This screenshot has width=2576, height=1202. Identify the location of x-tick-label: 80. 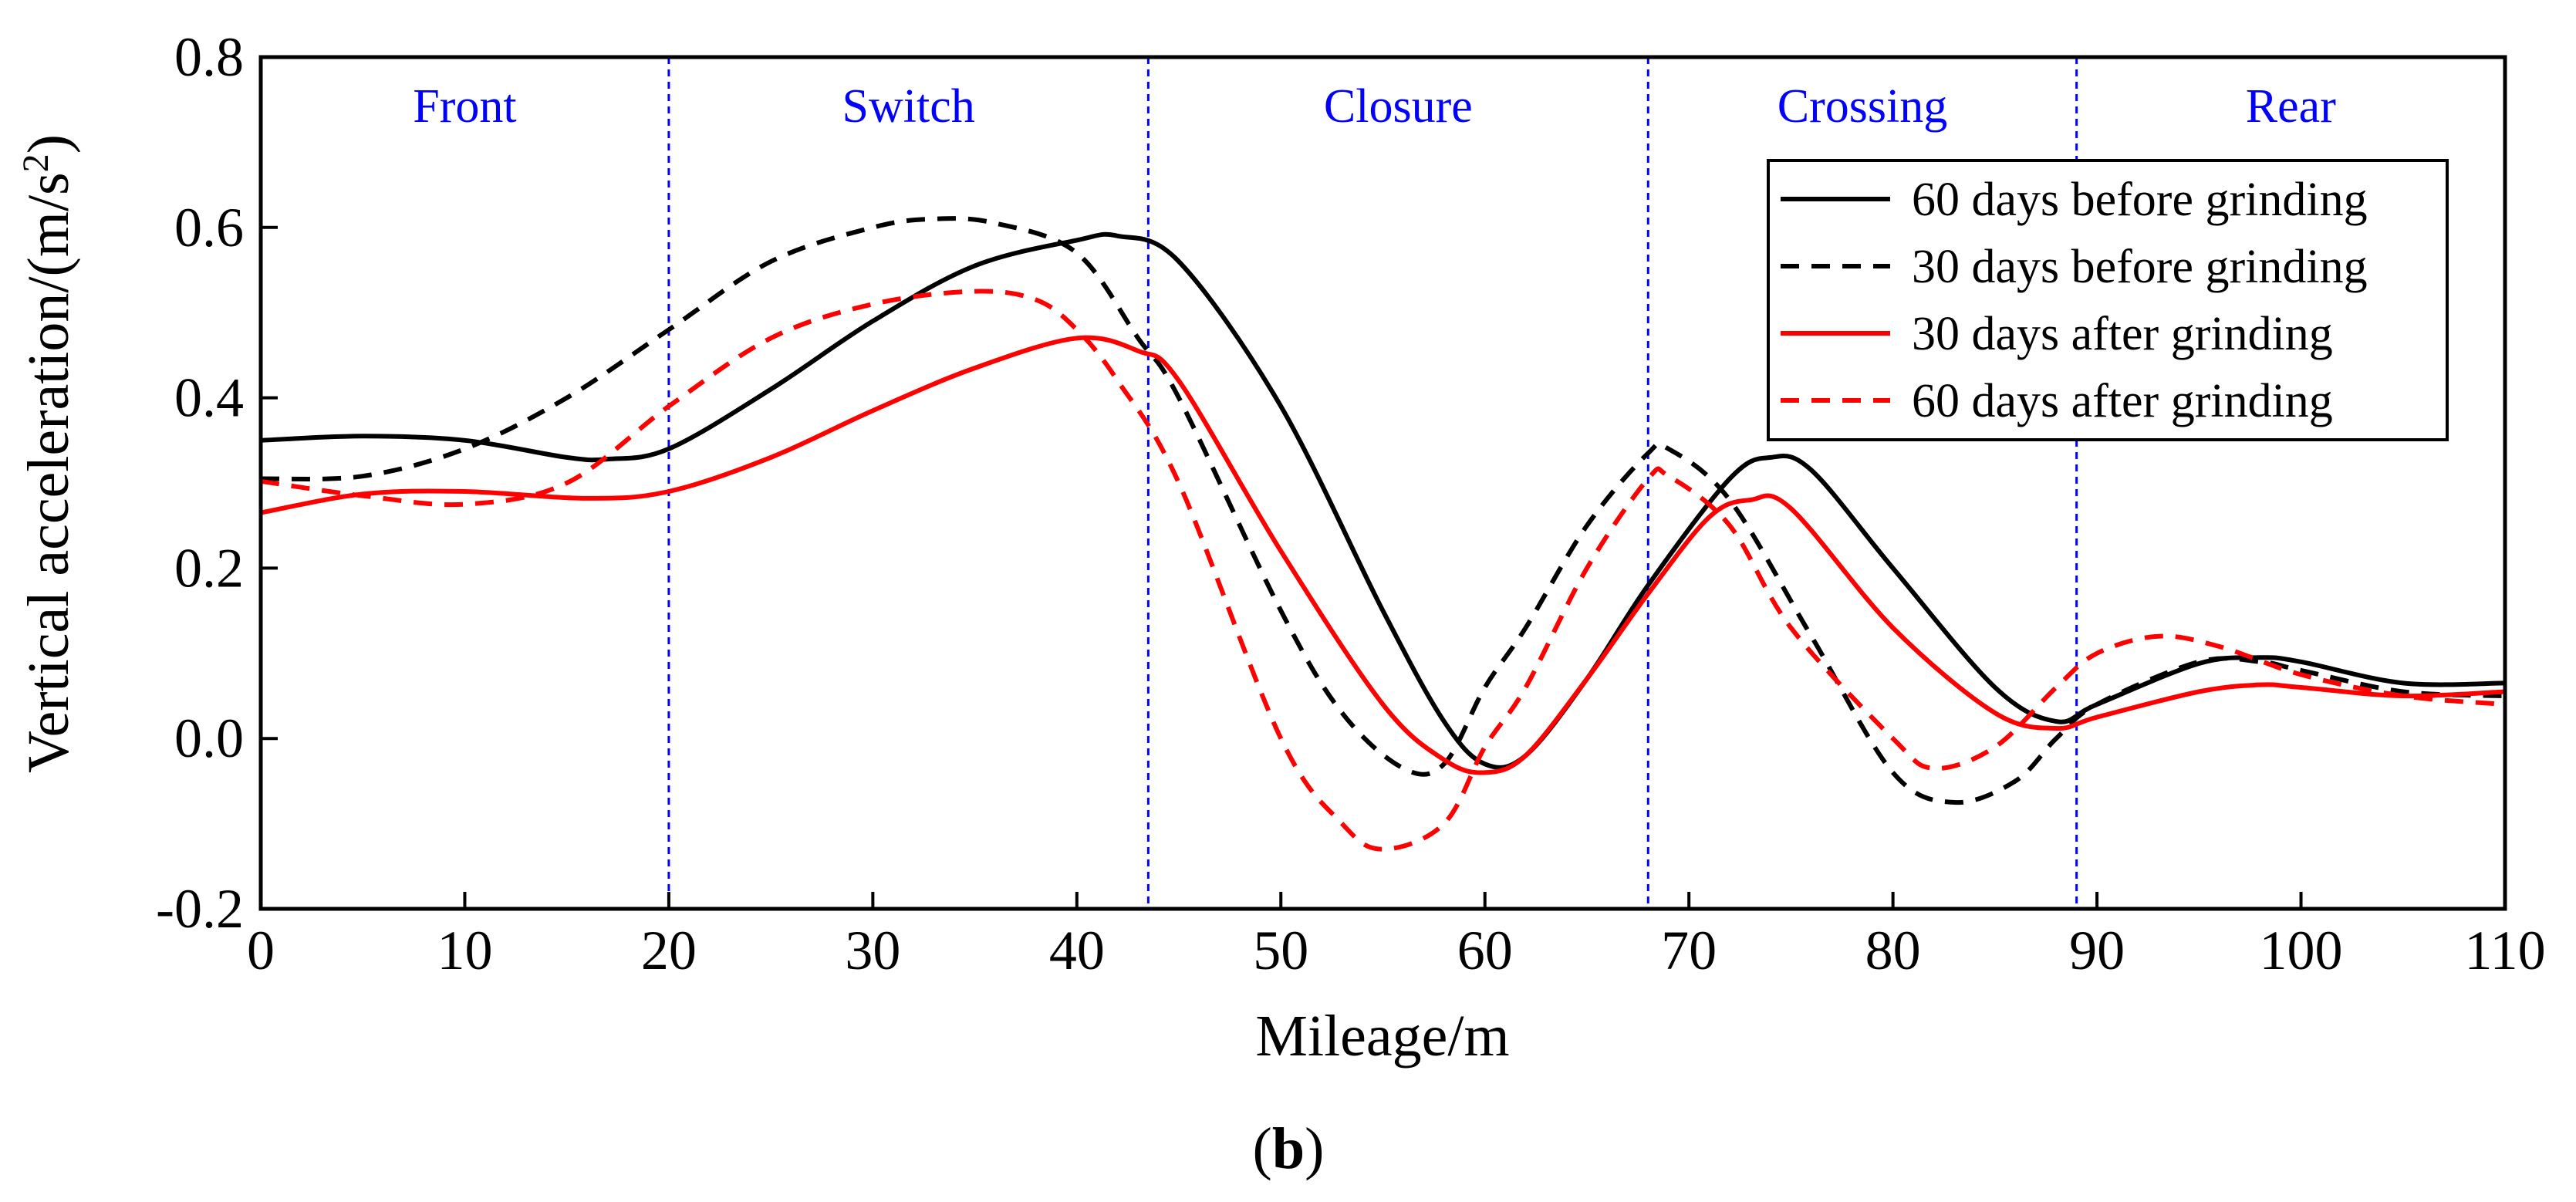
(1893, 951).